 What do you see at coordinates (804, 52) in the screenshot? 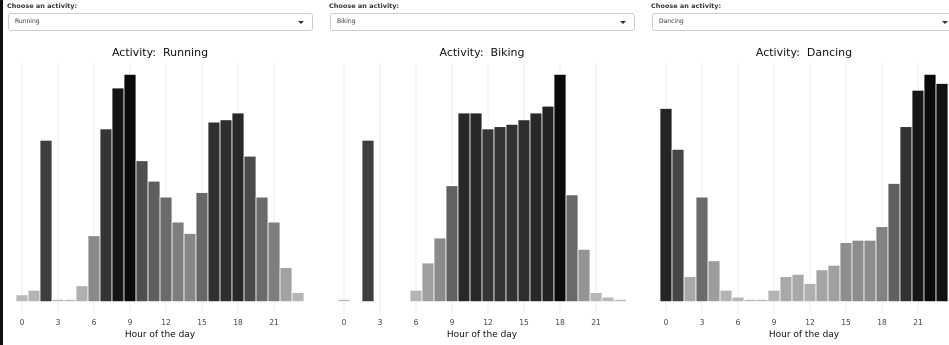
I see `chart-title: Activity: Dancing` at bounding box center [804, 52].